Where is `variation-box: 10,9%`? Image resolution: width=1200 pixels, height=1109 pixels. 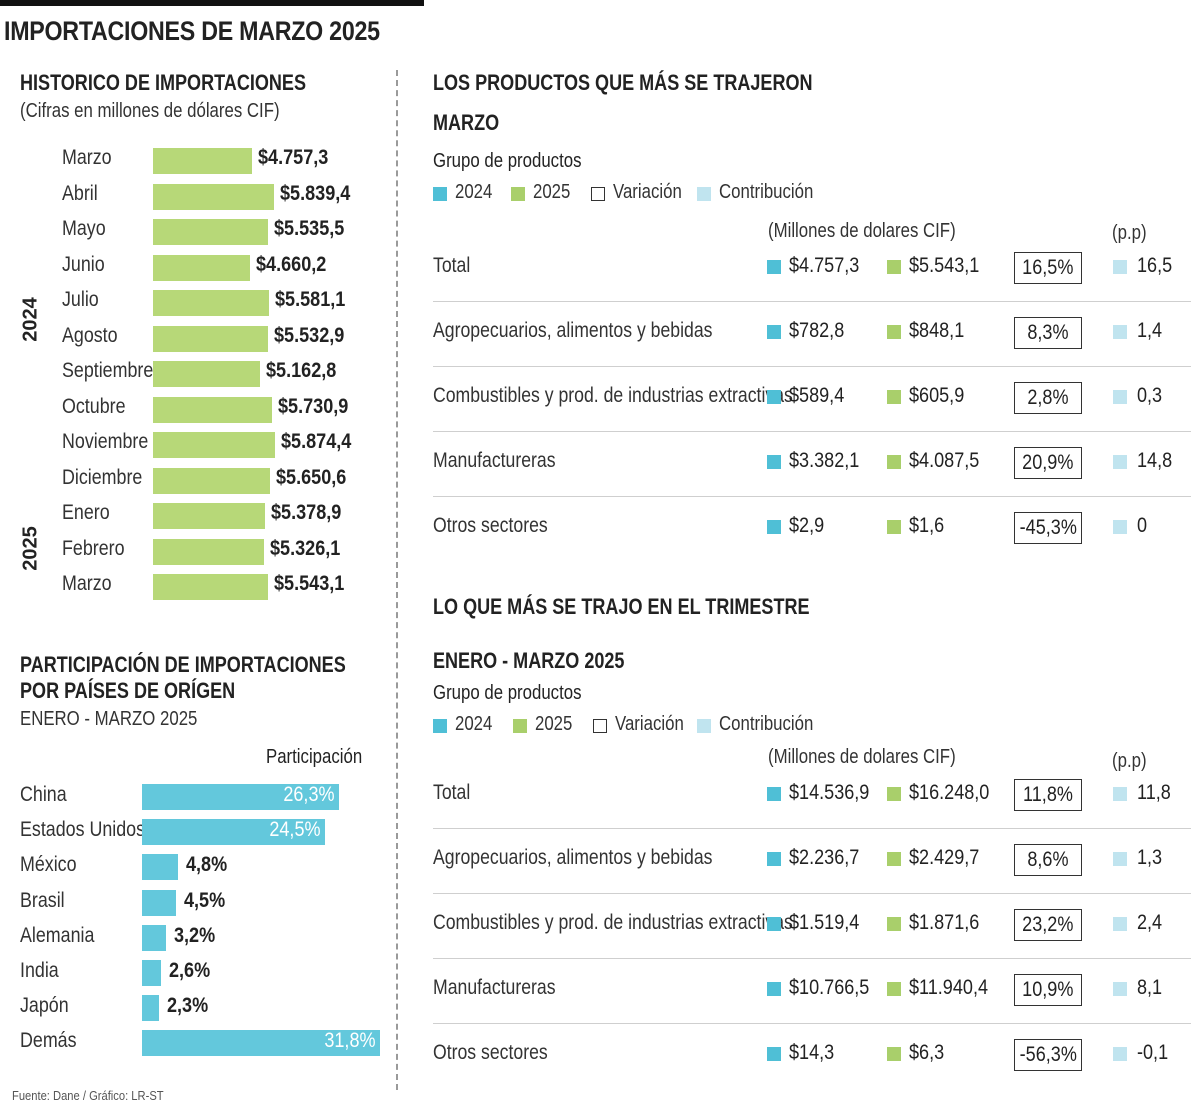
variation-box: 10,9% is located at coordinates (1048, 990).